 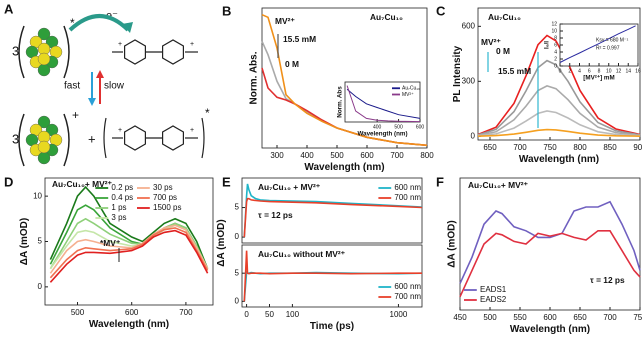 What do you see at coordinates (122, 197) in the screenshot?
I see `legend-label: 0.4 ps` at bounding box center [122, 197].